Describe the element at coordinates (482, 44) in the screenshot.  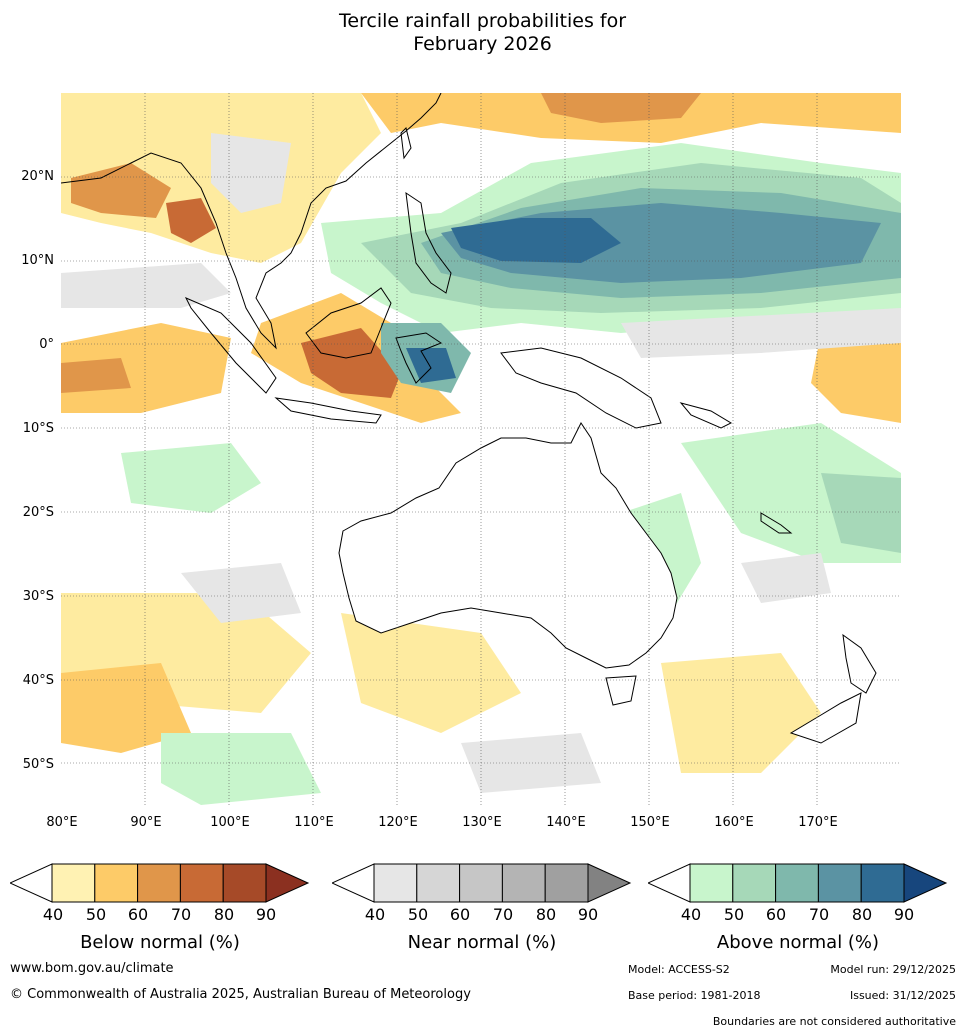
I see `title-line-2: February 2026` at that location.